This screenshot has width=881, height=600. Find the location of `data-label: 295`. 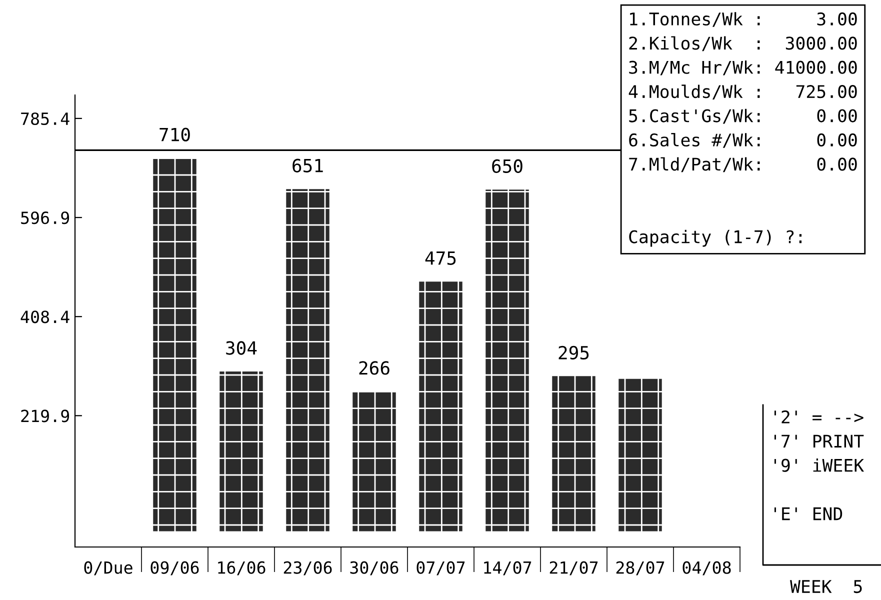

data-label: 295 is located at coordinates (573, 353).